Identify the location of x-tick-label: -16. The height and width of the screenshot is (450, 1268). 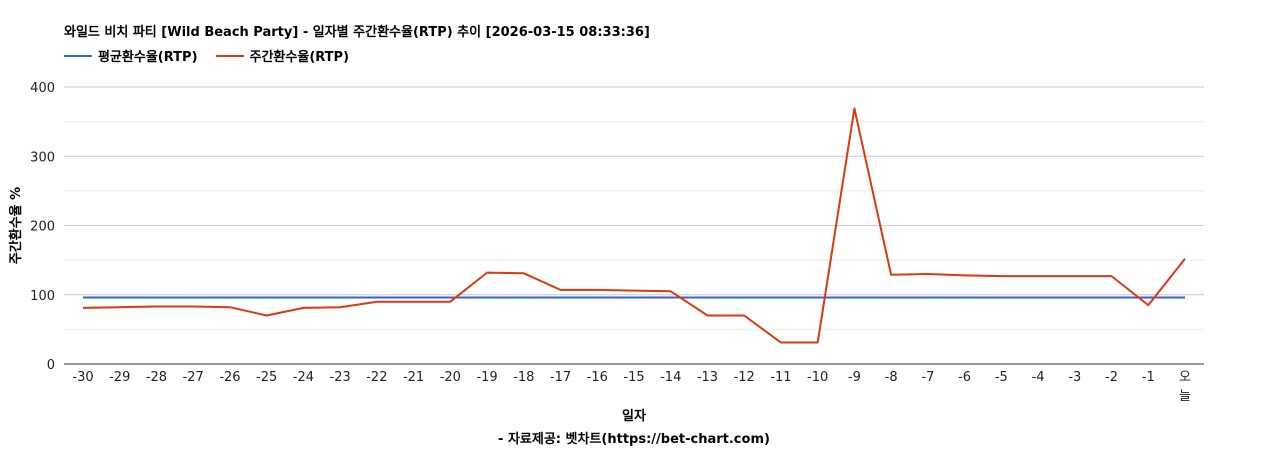
(597, 377).